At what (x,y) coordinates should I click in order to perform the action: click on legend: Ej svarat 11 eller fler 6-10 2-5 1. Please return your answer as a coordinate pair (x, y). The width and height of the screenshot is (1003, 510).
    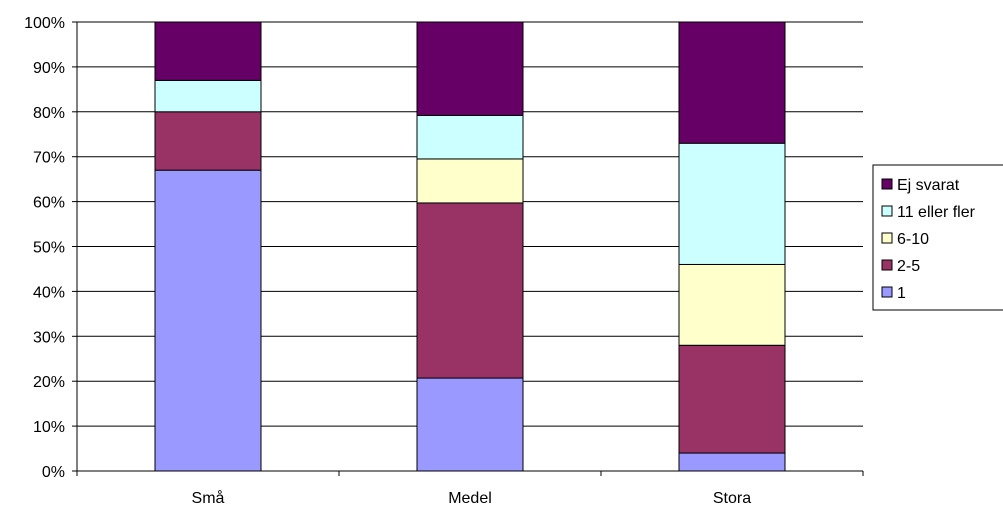
    Looking at the image, I should click on (937, 237).